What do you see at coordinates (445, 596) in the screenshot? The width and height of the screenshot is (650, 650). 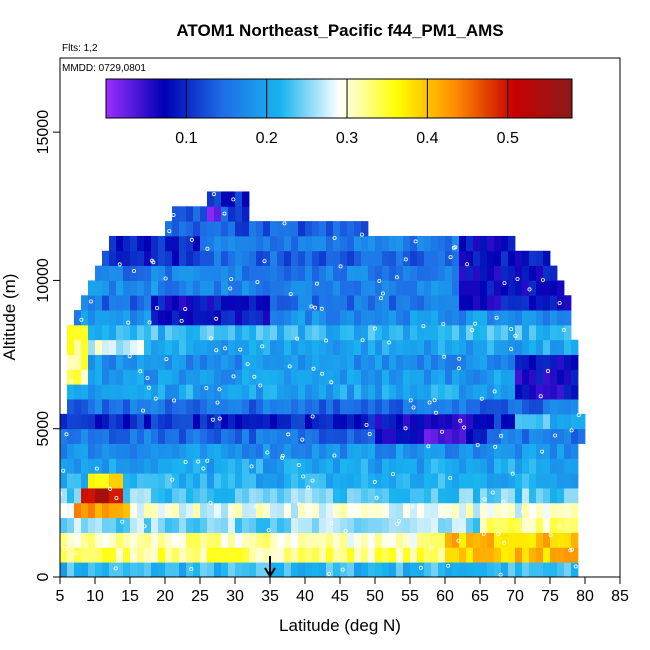 I see `x-tick-label: 60` at bounding box center [445, 596].